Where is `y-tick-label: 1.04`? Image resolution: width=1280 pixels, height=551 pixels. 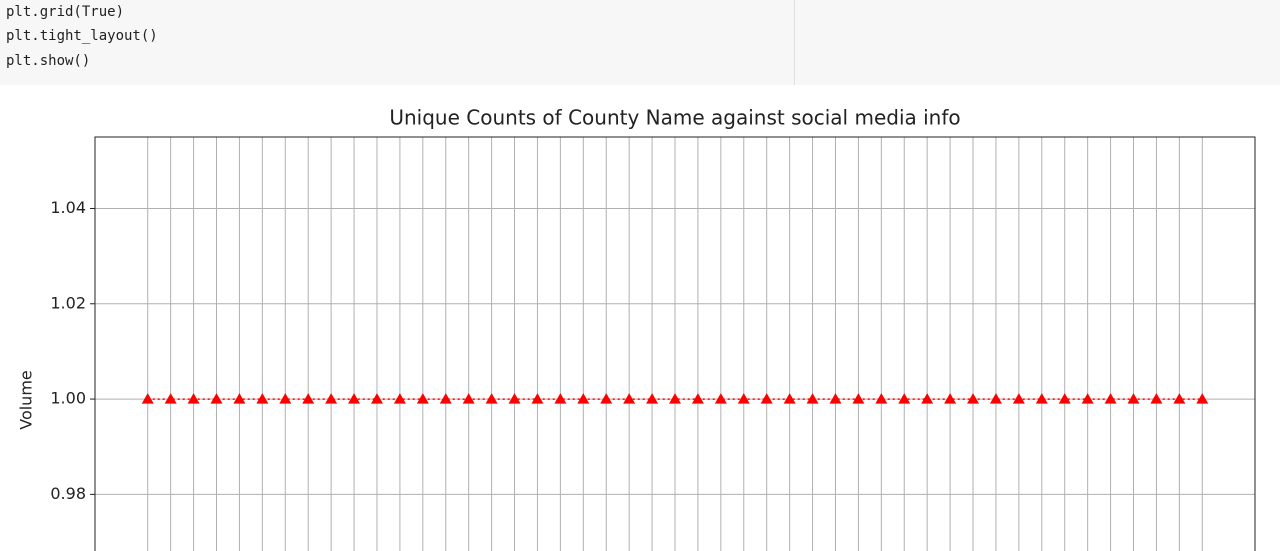
y-tick-label: 1.04 is located at coordinates (68, 207).